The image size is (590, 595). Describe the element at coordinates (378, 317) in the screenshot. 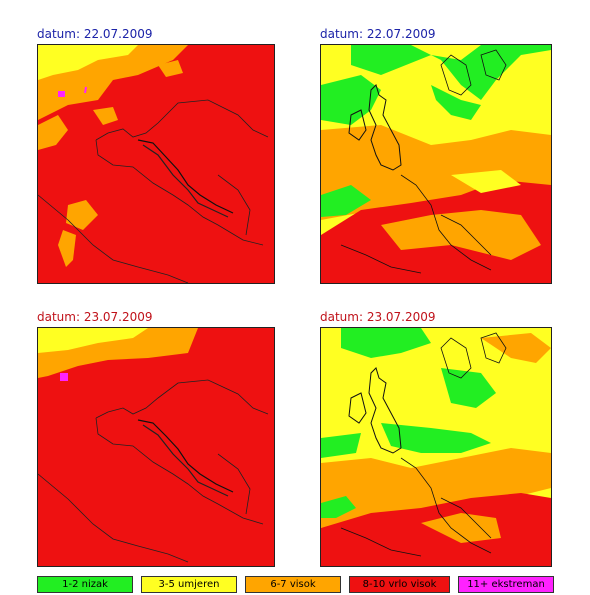

I see `panel-4-date: datum: 23.07.2009` at that location.